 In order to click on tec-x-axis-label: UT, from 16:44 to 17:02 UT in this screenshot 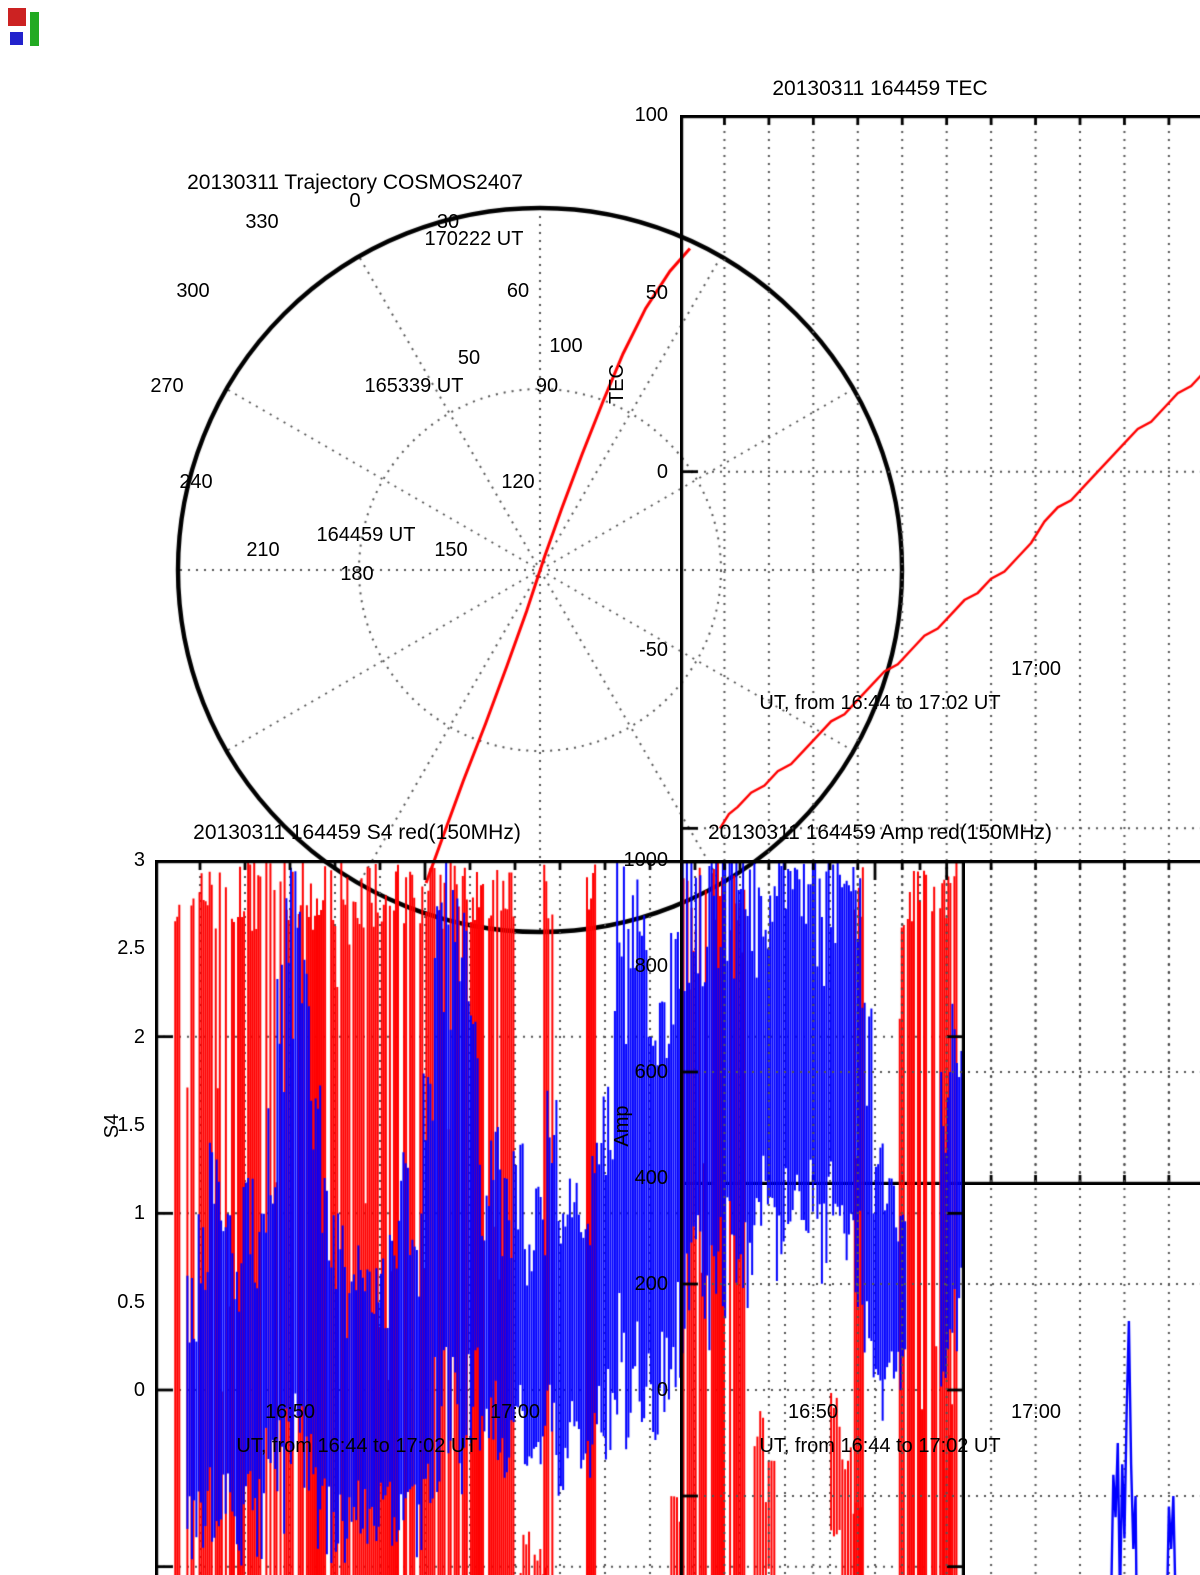, I will do `click(880, 703)`.